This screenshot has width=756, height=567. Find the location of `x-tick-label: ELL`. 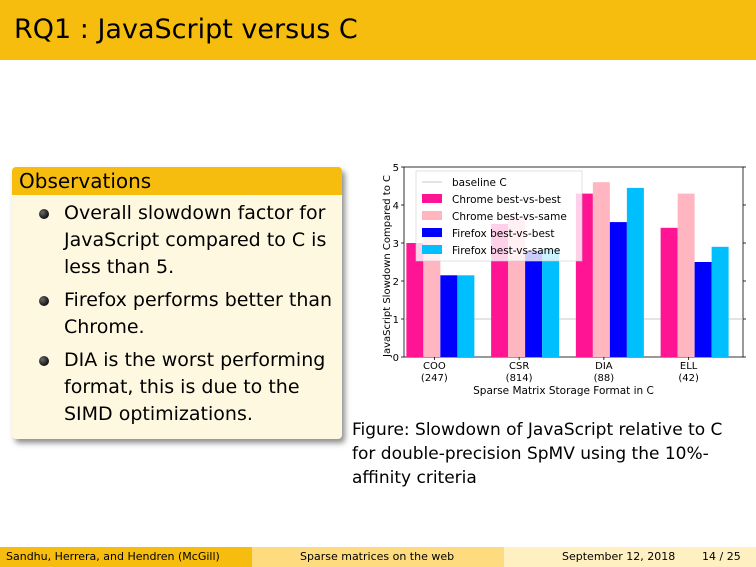

x-tick-label: ELL is located at coordinates (689, 366).